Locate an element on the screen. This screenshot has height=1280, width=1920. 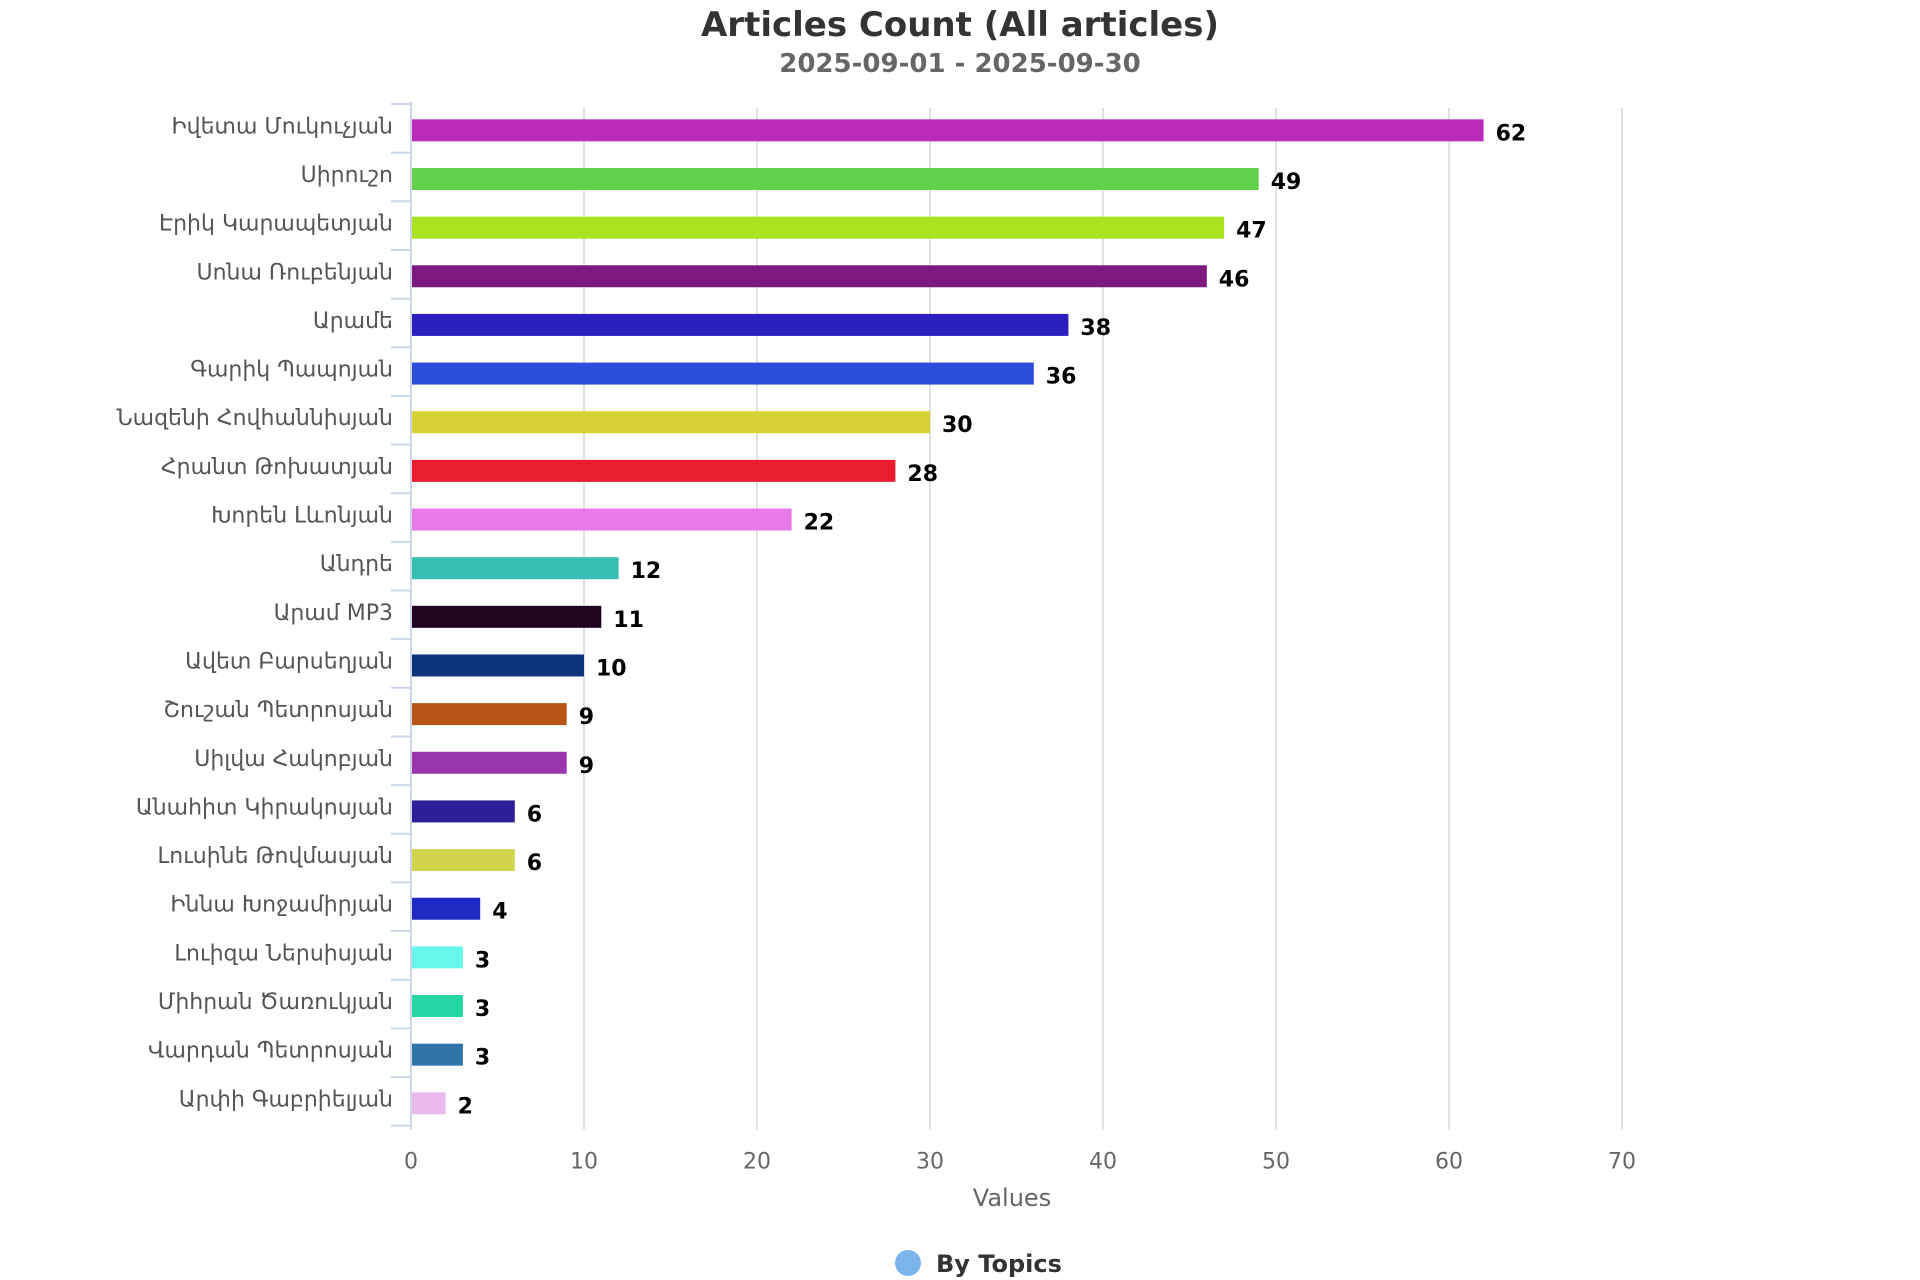
category-label: Վարդան Պետրոսյան is located at coordinates (270, 1051).